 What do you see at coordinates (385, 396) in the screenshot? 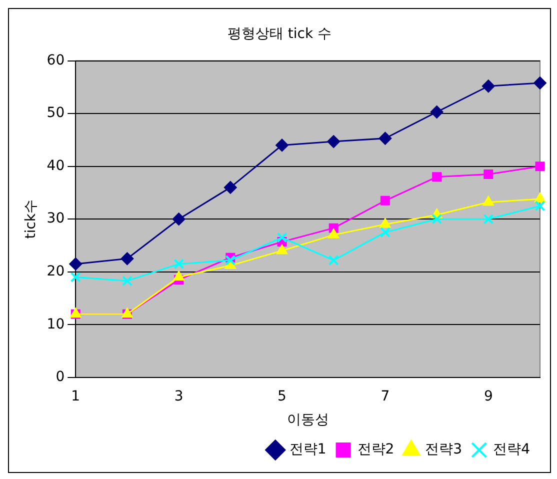
I see `x-tick-label: 7` at bounding box center [385, 396].